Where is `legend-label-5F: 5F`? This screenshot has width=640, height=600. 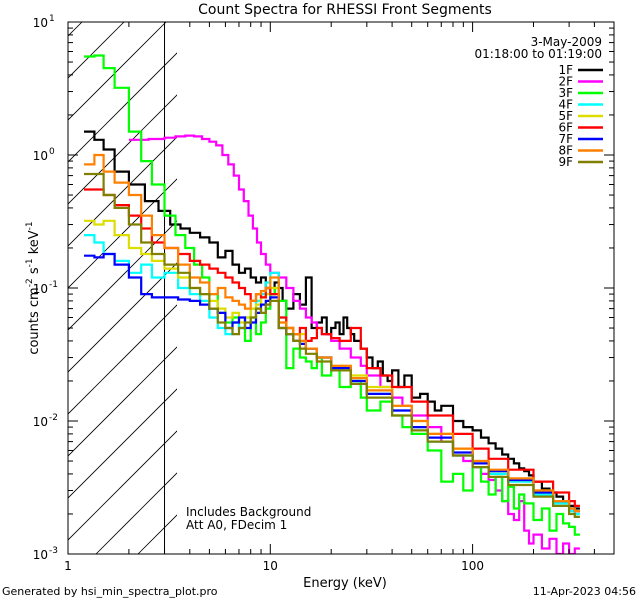 legend-label-5F: 5F is located at coordinates (565, 116).